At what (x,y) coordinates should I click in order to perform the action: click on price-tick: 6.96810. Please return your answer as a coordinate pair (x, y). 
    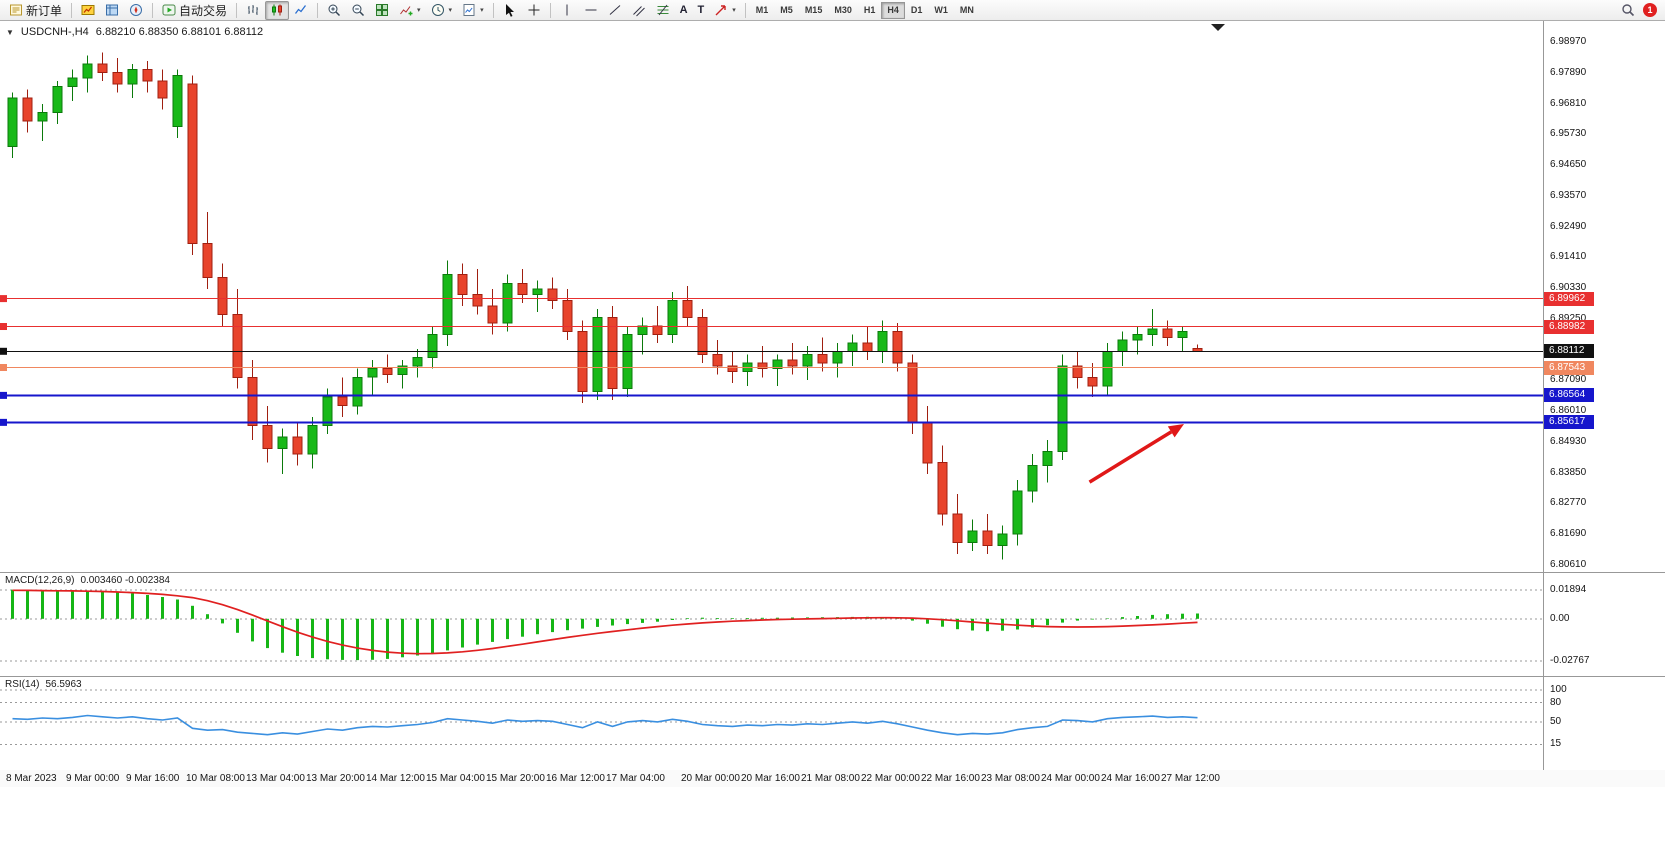
    Looking at the image, I should click on (1568, 103).